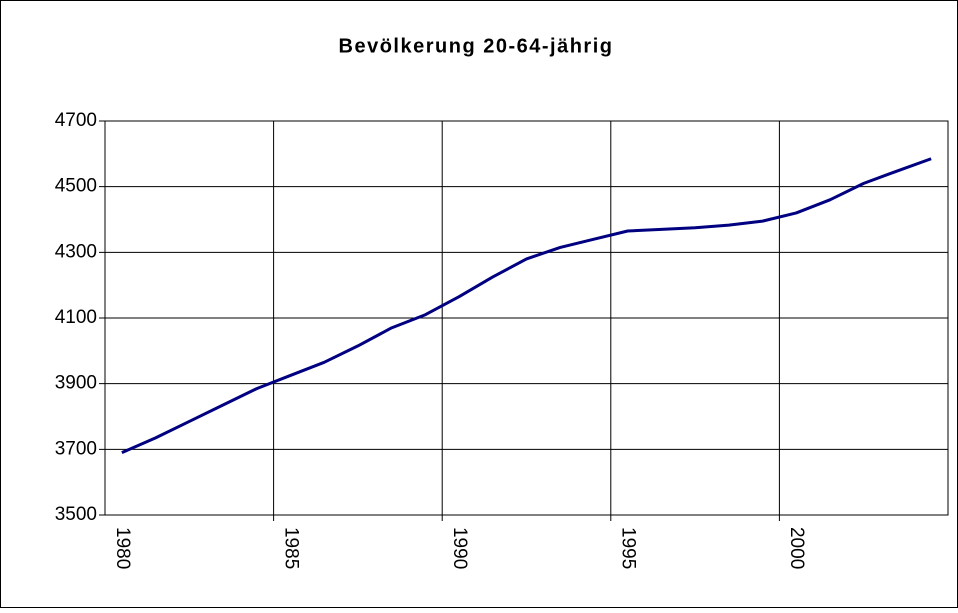 The height and width of the screenshot is (613, 958). What do you see at coordinates (459, 548) in the screenshot?
I see `x-tick-label: 1990` at bounding box center [459, 548].